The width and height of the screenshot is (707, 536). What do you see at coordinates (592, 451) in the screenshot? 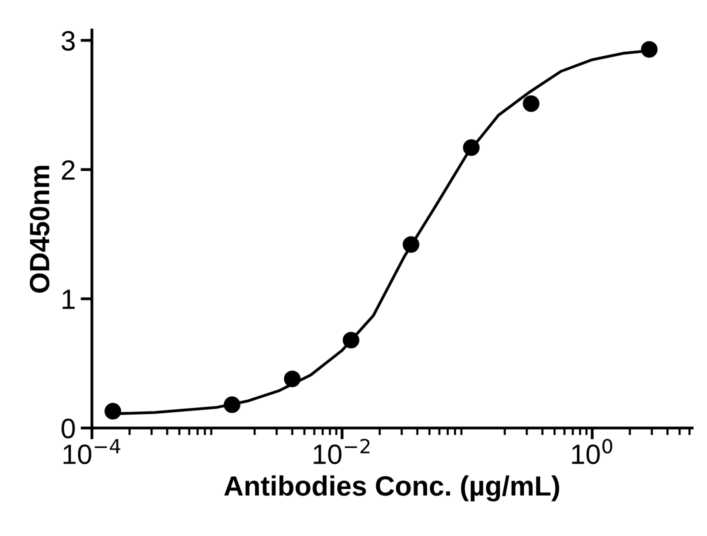
I see `x-tick-label: 10$^{0}$` at bounding box center [592, 451].